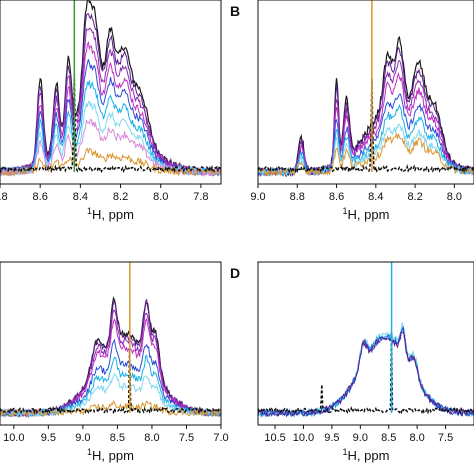  I want to click on panel-label: D, so click(235, 273).